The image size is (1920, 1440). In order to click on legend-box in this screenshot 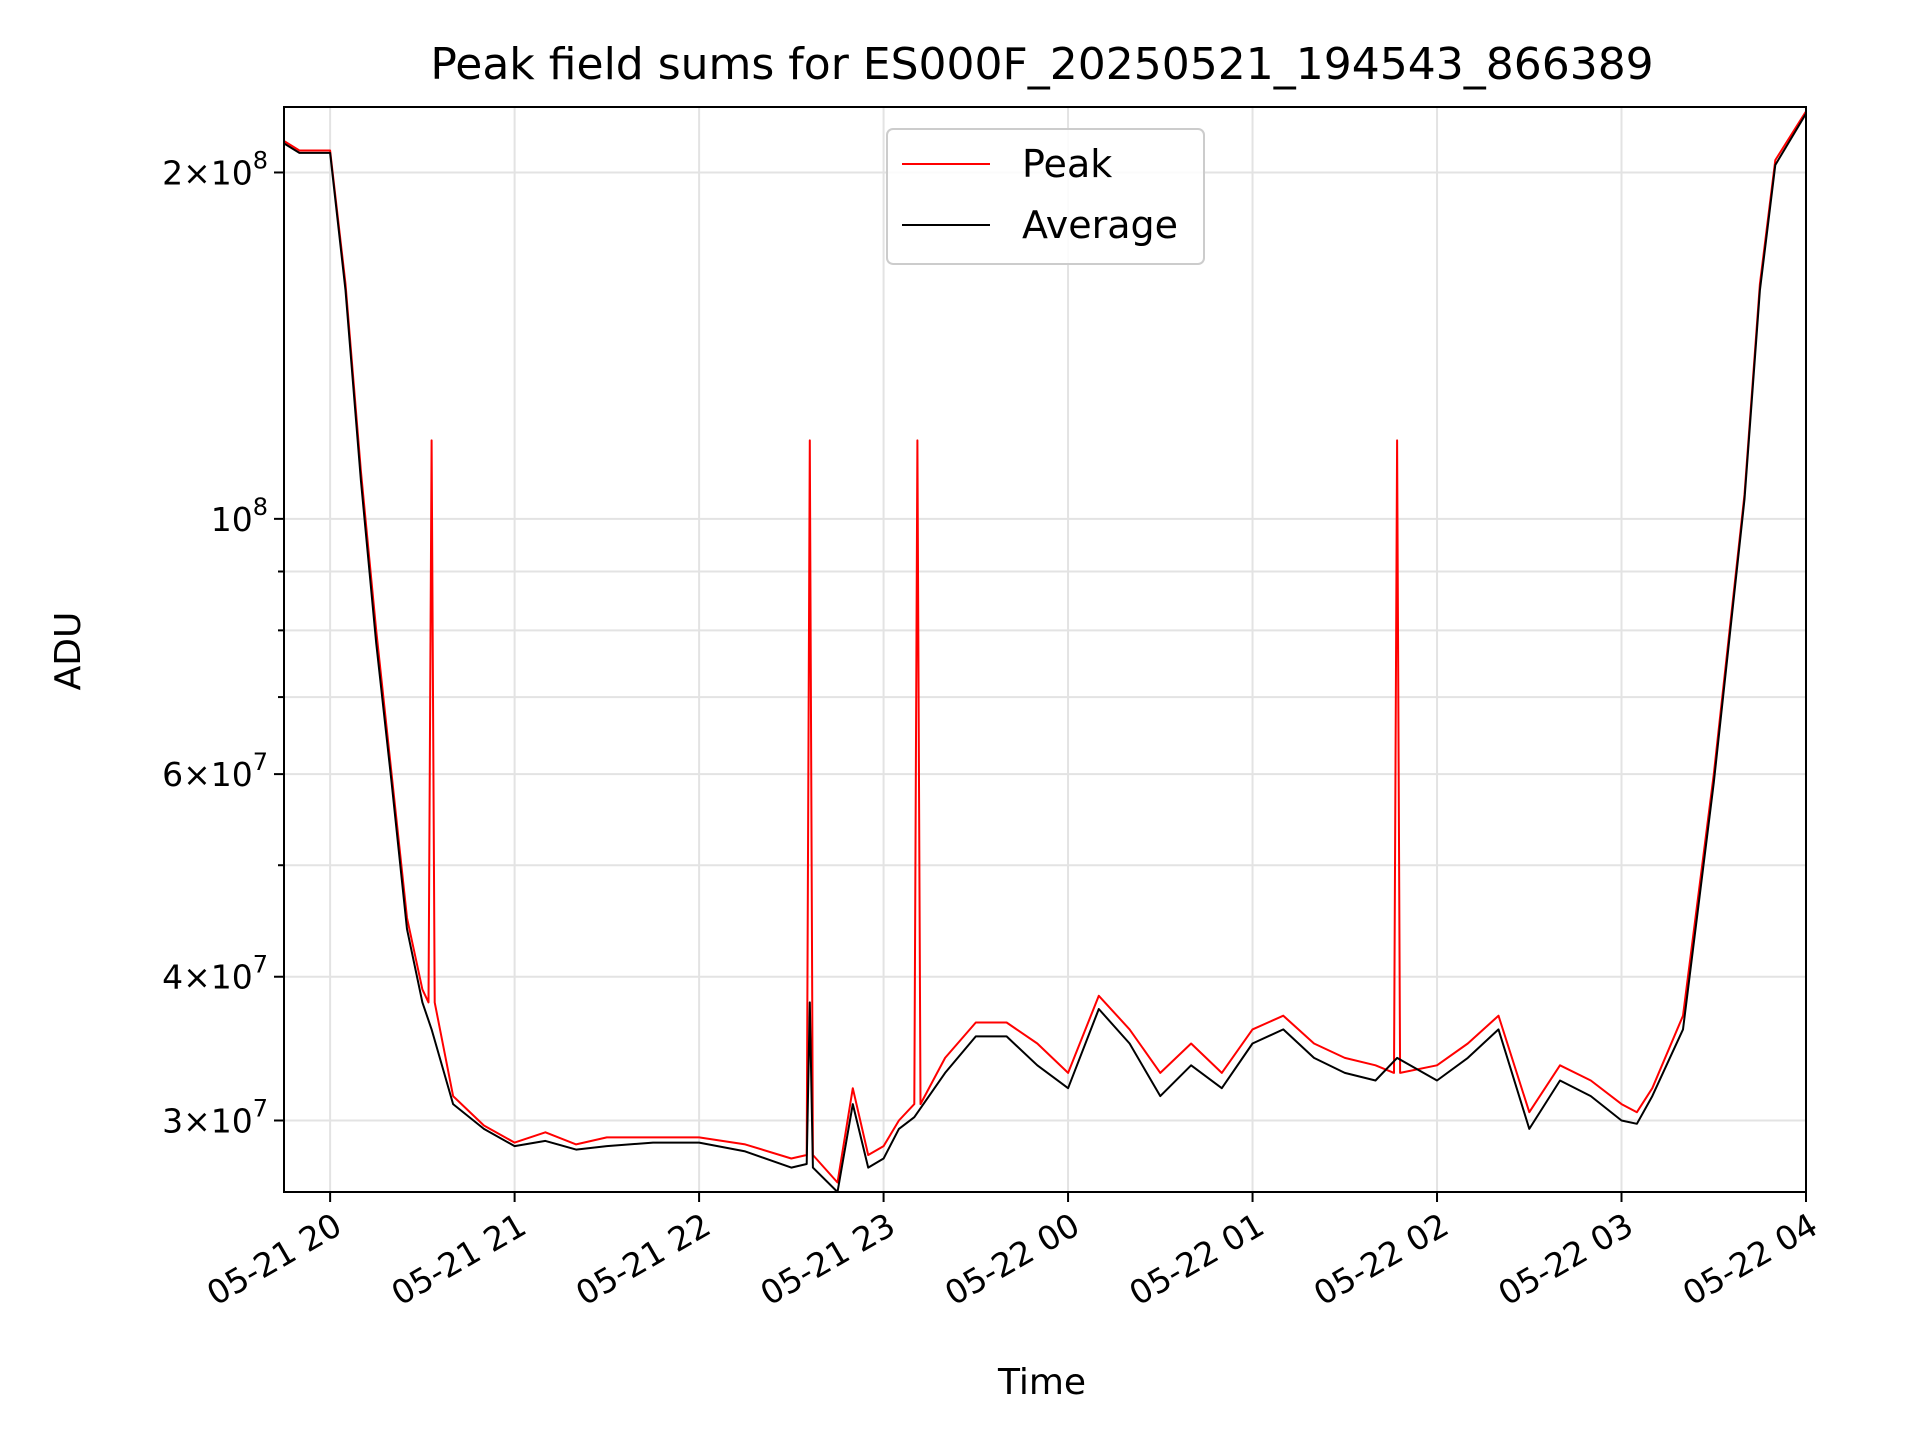, I will do `click(1045, 196)`.